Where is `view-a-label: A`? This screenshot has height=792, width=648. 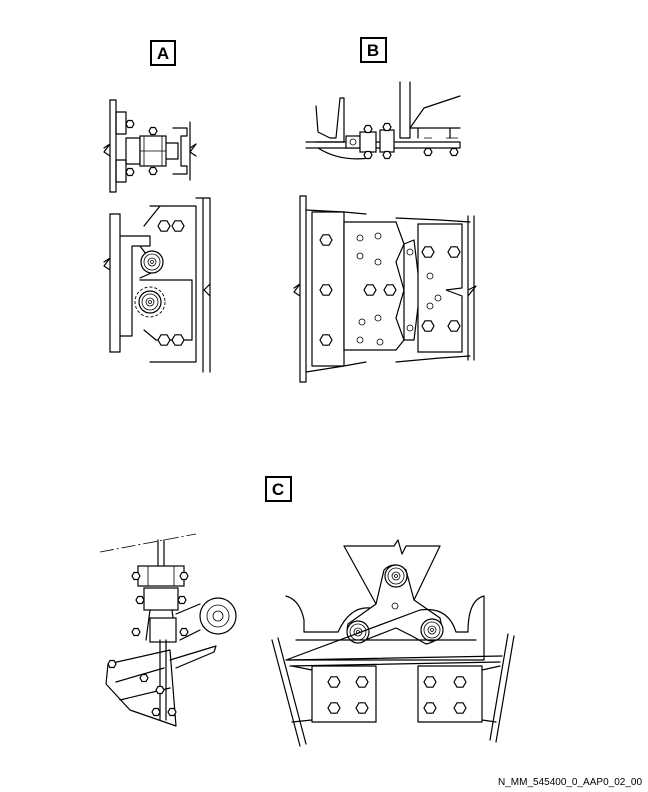
view-a-label: A is located at coordinates (163, 53).